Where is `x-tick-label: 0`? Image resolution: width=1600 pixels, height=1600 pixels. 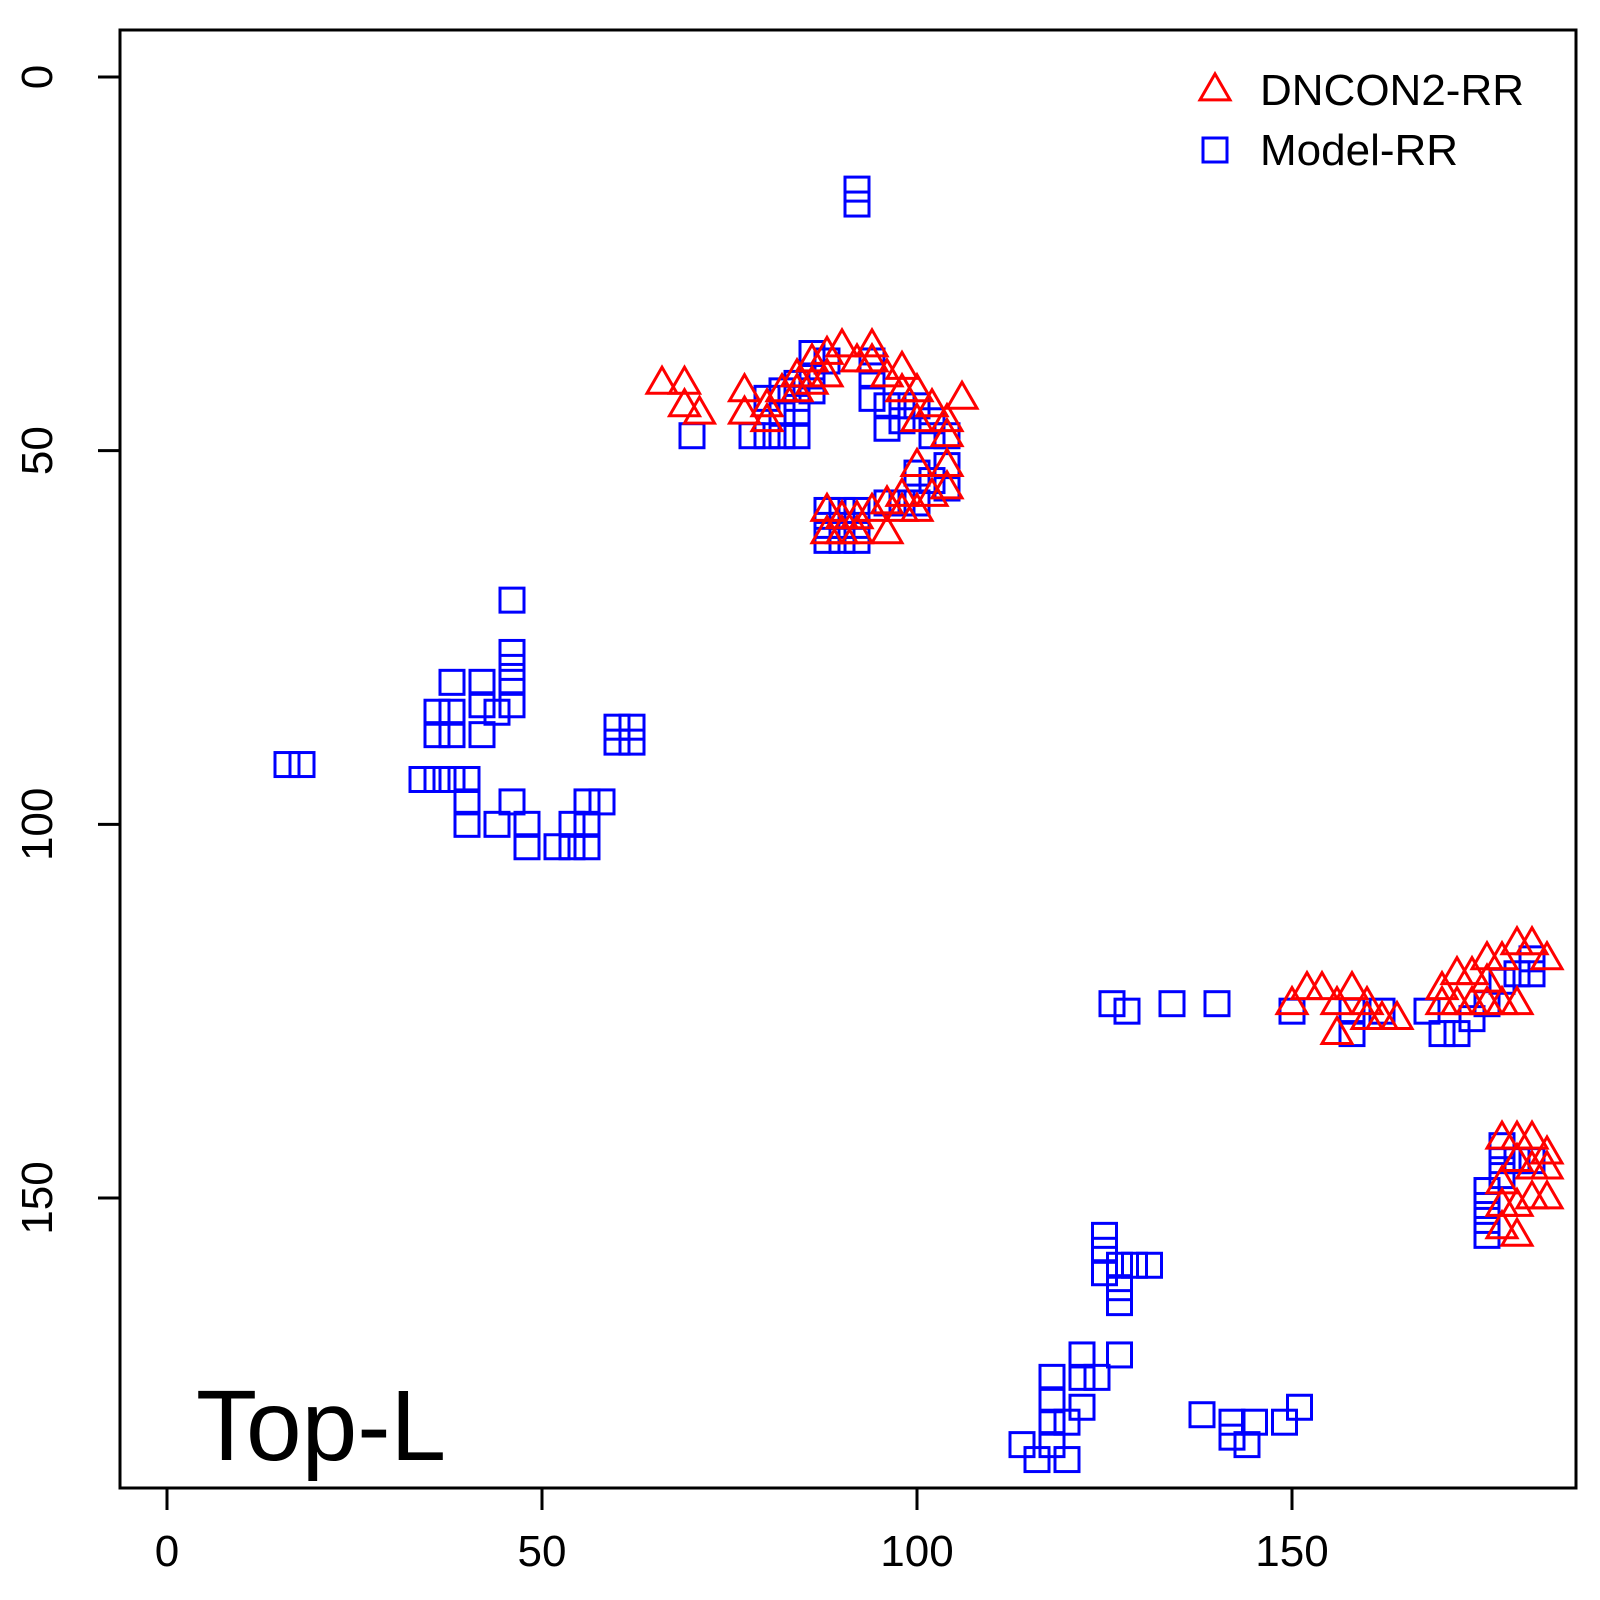
x-tick-label: 0 is located at coordinates (167, 1551).